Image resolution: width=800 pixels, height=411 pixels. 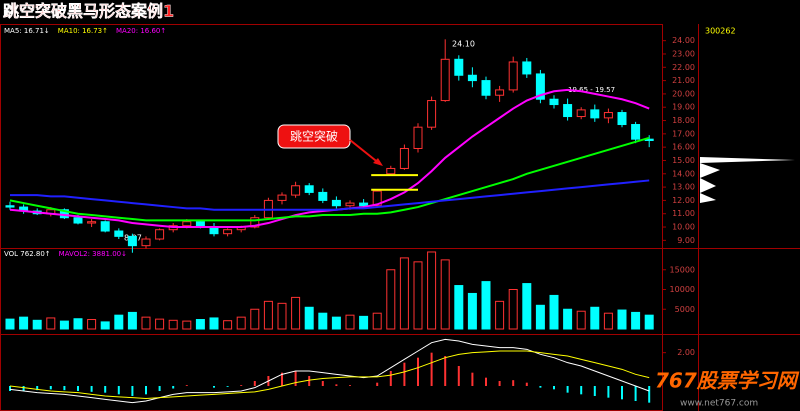 I want to click on legend-entry: MA20: 16.60↑, so click(x=141, y=31).